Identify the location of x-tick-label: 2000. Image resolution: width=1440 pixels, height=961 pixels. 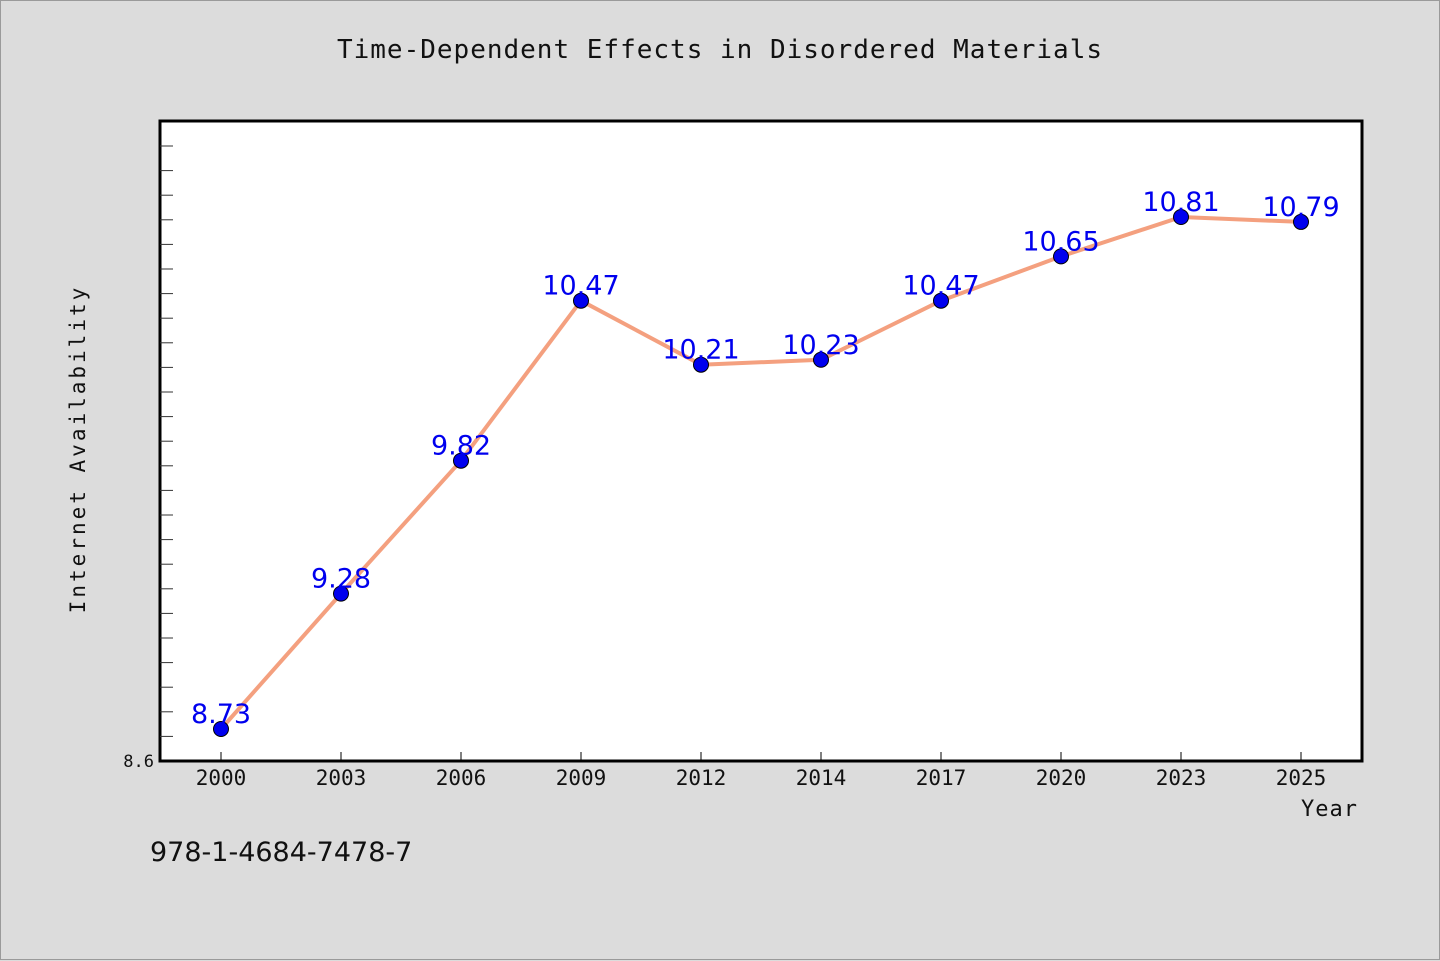
(221, 778).